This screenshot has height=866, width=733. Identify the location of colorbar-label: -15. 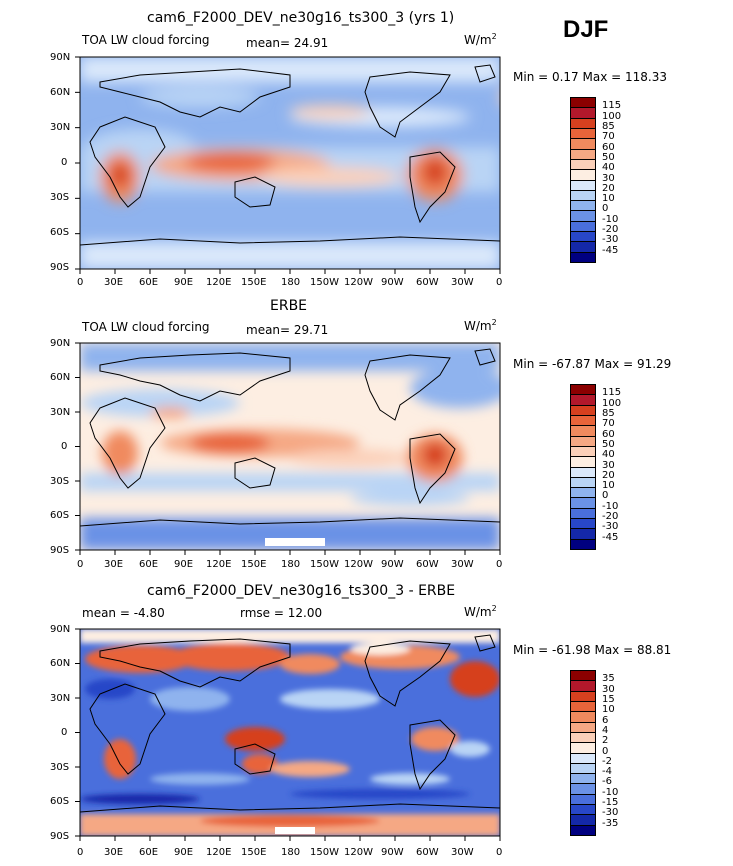
(610, 803).